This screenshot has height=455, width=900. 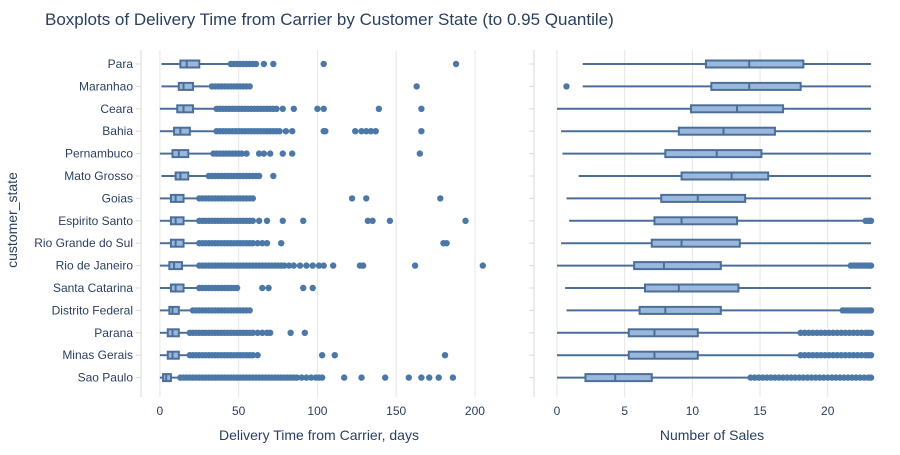 What do you see at coordinates (624, 411) in the screenshot?
I see `right-x-tick-label: 5` at bounding box center [624, 411].